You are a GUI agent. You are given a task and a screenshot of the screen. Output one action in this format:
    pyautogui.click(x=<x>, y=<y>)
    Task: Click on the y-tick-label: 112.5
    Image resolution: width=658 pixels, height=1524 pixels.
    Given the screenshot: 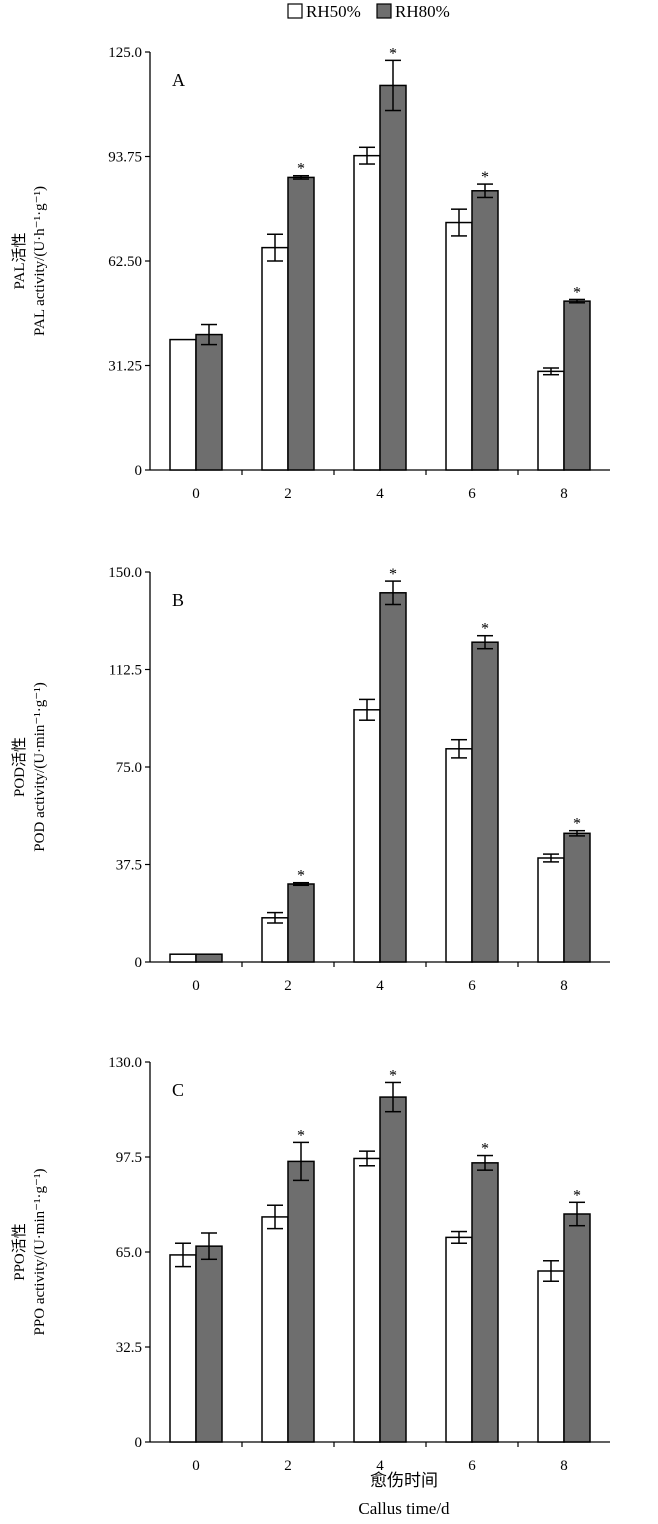 What is the action you would take?
    pyautogui.click(x=125, y=671)
    